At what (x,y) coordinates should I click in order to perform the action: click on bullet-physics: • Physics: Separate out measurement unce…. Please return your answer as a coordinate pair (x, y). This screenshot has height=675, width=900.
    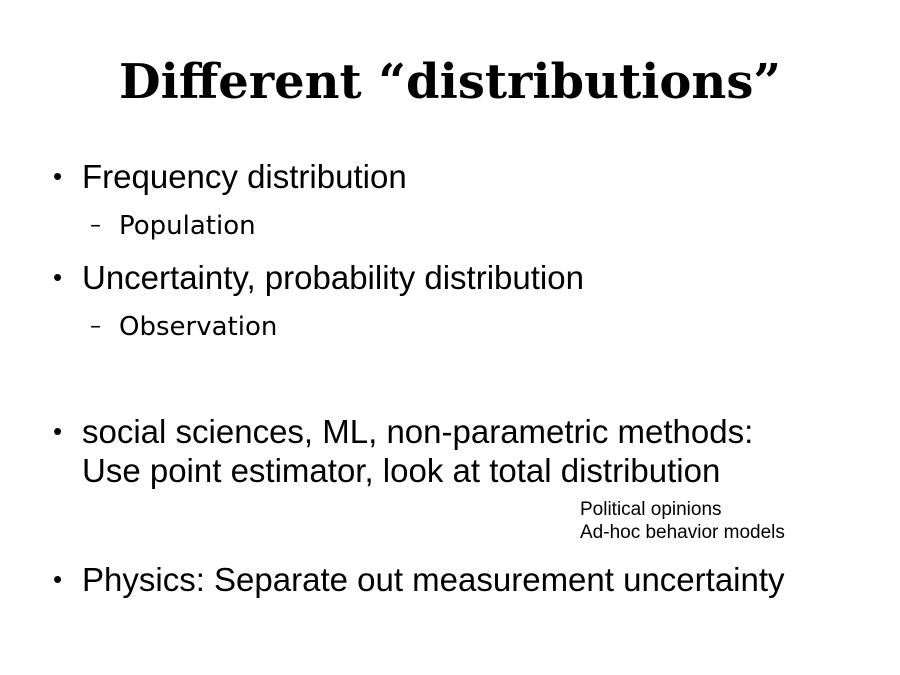
    Looking at the image, I should click on (419, 579).